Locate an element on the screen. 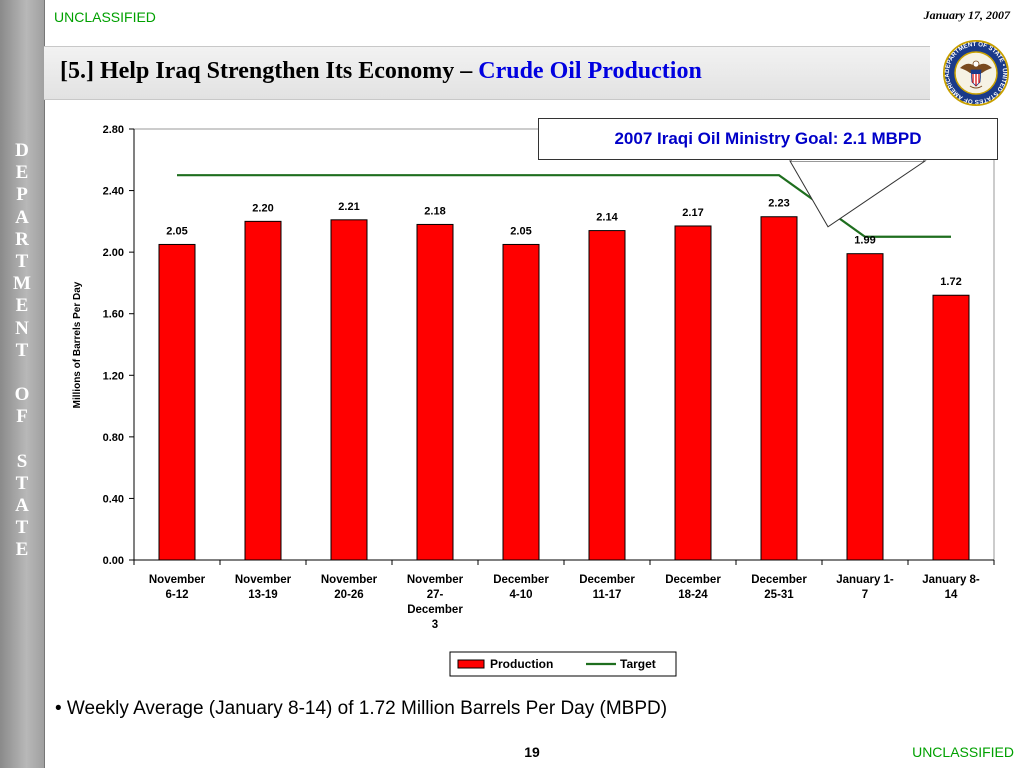  x-category-label: 4-10 is located at coordinates (520, 595).